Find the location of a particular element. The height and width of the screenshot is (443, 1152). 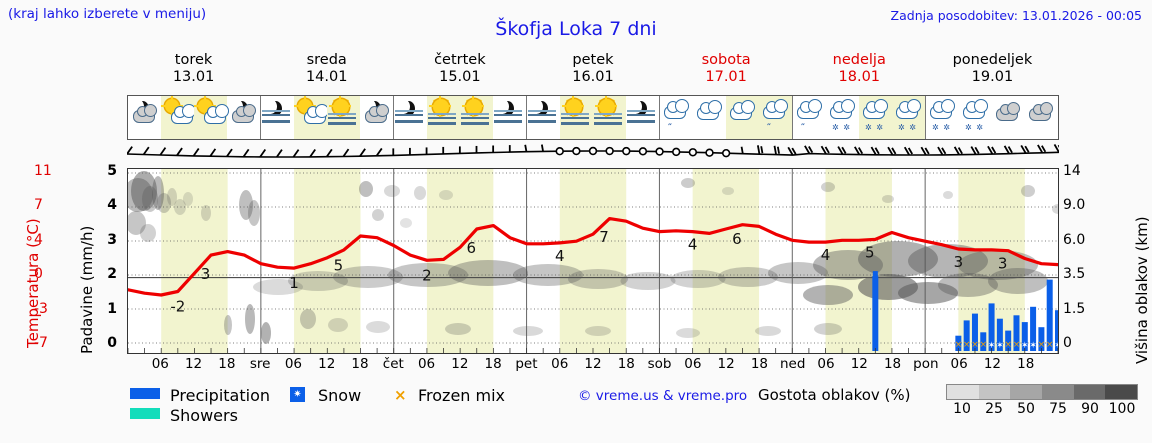

temperature-value-label: 2 is located at coordinates (427, 275).